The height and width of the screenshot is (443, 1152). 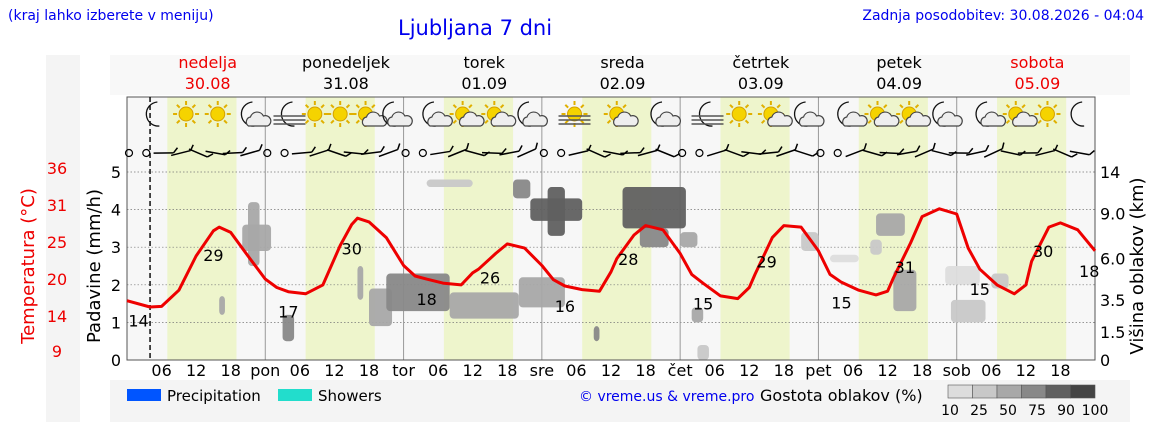 What do you see at coordinates (841, 395) in the screenshot?
I see `cloud-density-legend-title: Gostota oblakov (%)` at bounding box center [841, 395].